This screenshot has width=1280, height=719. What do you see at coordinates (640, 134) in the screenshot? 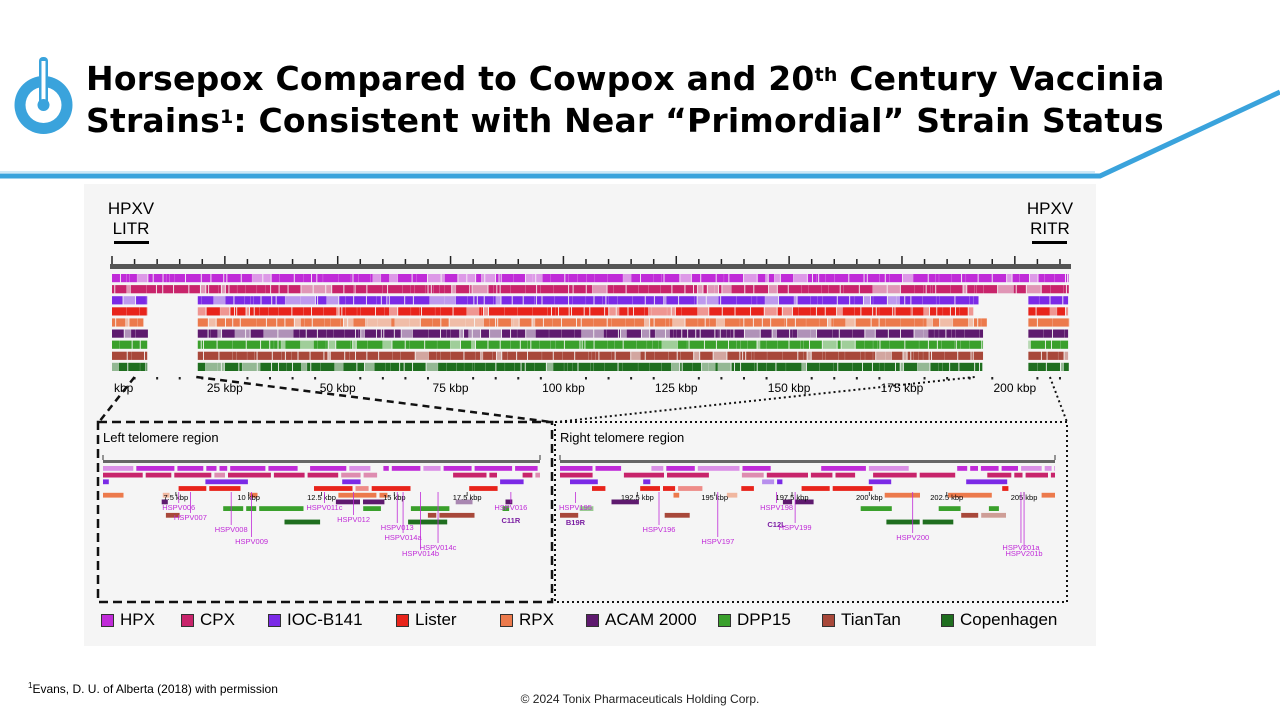
I see `decorative-header-lines` at bounding box center [640, 134].